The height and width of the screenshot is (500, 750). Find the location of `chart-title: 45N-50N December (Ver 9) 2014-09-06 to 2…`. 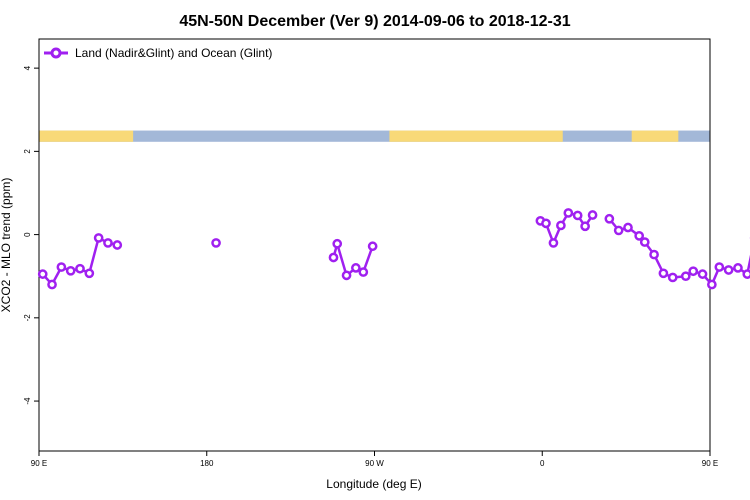

chart-title: 45N-50N December (Ver 9) 2014-09-06 to 2… is located at coordinates (374, 21).